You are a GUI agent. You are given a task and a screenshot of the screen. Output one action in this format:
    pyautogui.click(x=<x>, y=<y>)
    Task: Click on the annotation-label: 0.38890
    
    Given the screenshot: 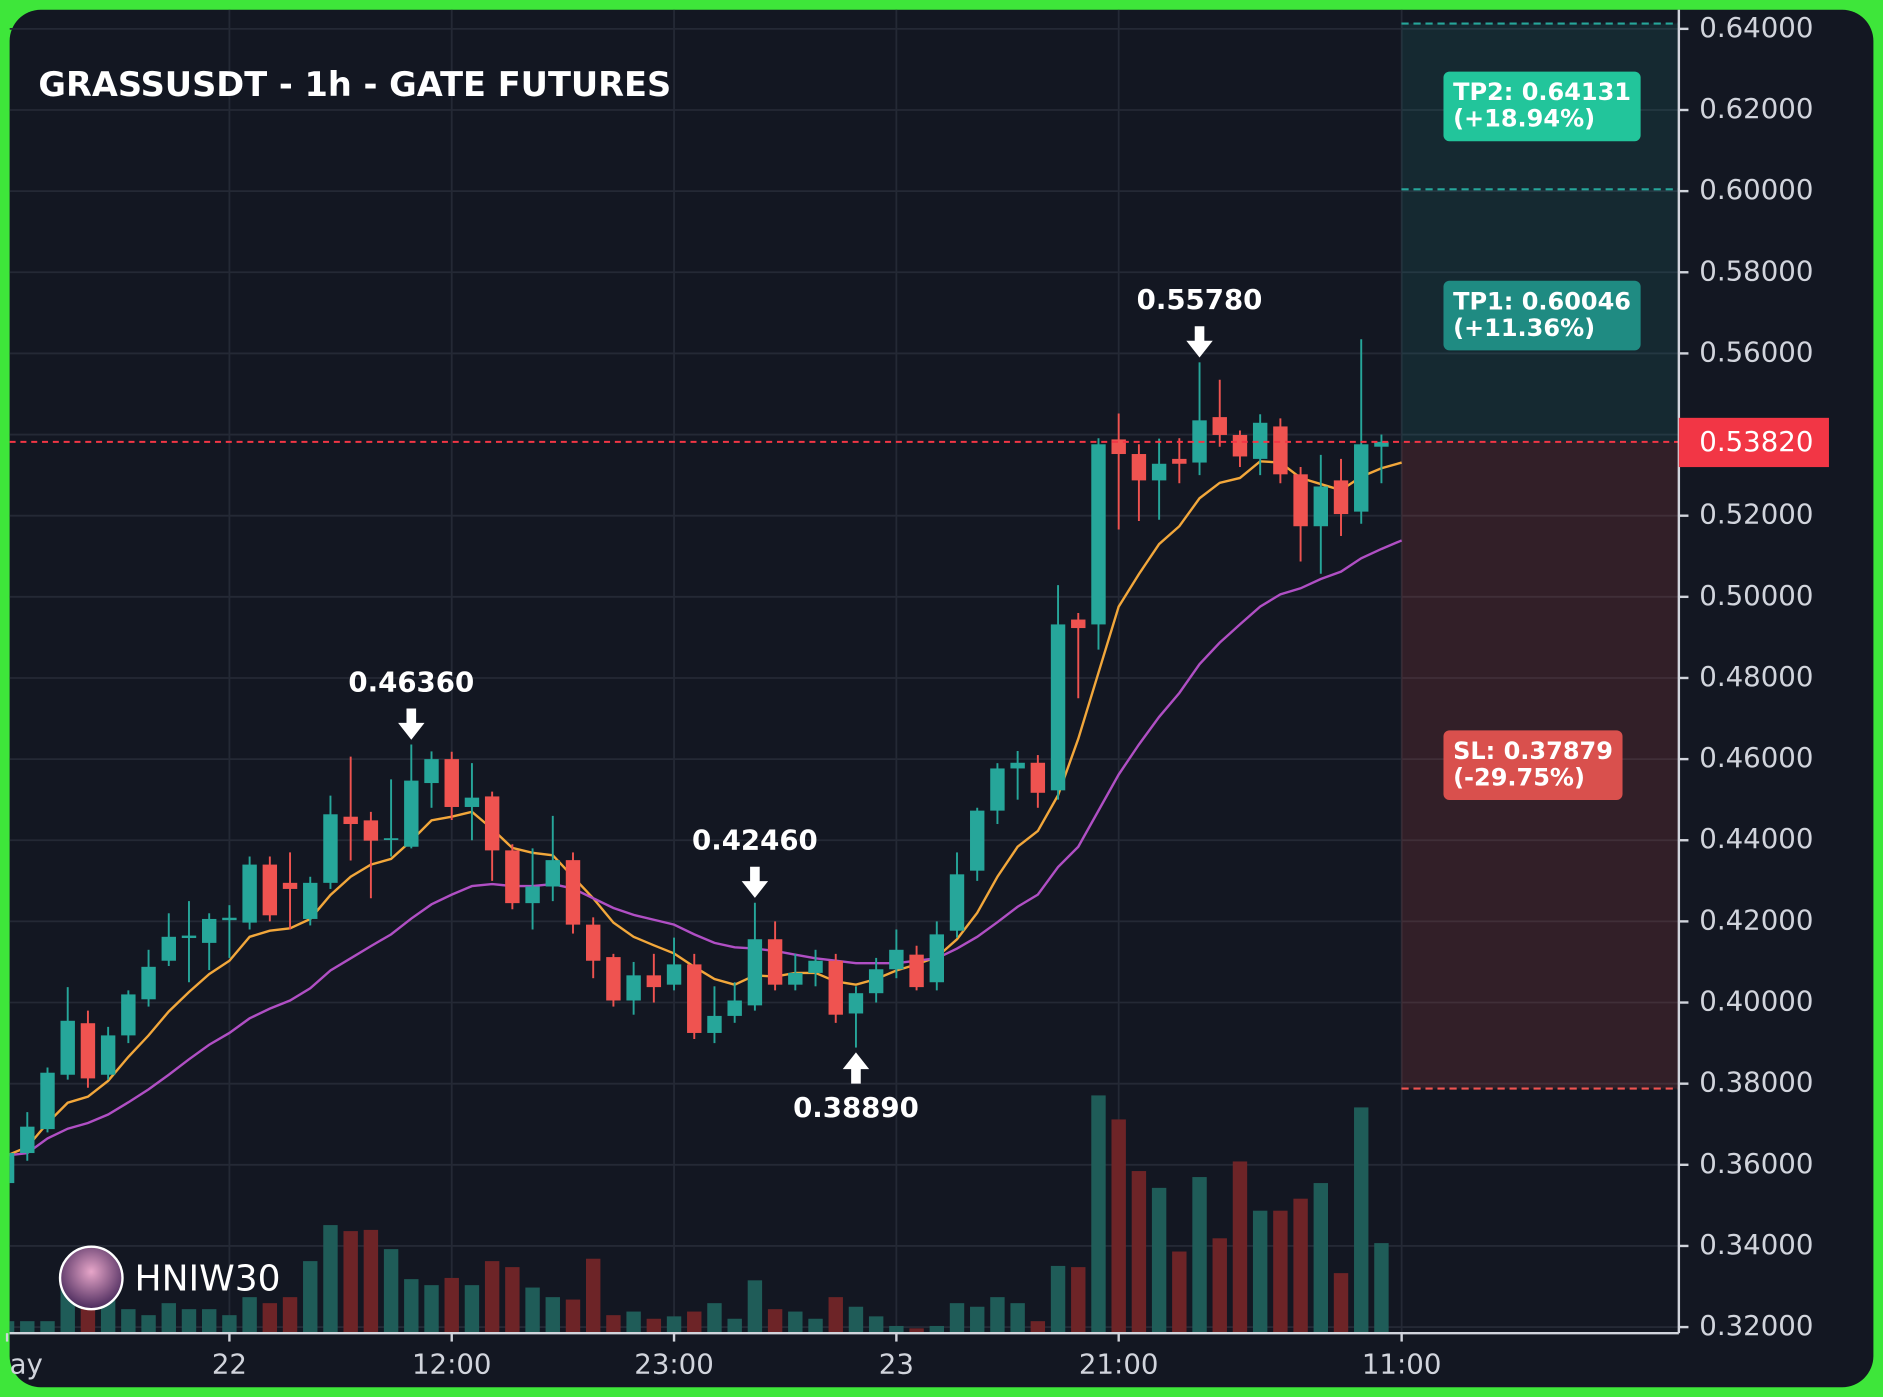 What is the action you would take?
    pyautogui.click(x=856, y=1107)
    